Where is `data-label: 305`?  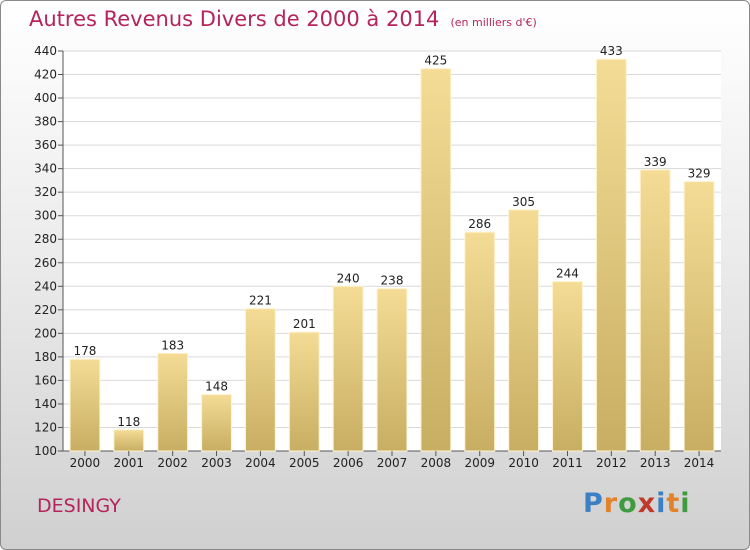 data-label: 305 is located at coordinates (523, 202).